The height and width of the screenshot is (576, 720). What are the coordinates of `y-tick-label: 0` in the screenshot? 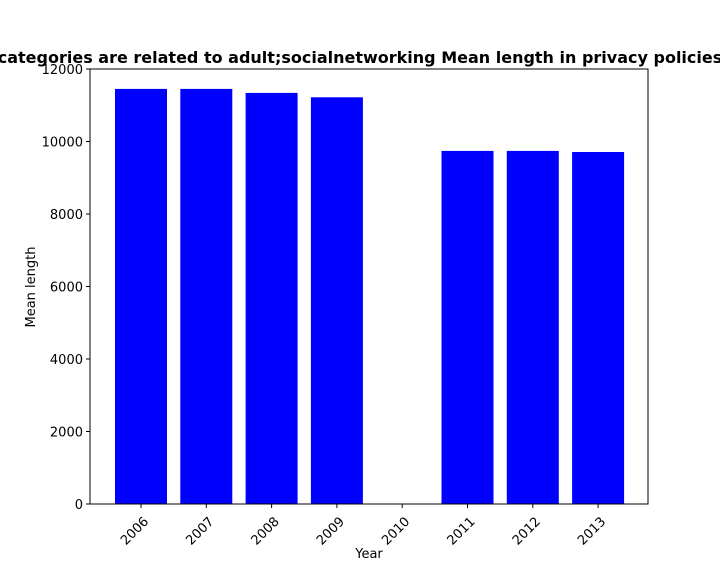 It's located at (79, 505).